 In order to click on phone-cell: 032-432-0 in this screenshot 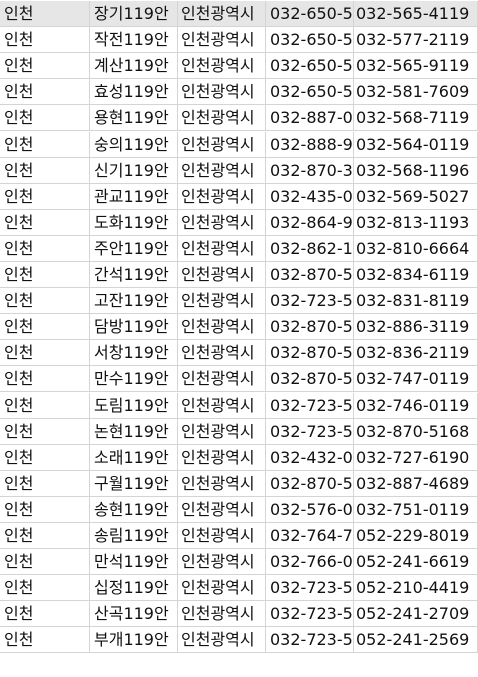, I will do `click(310, 458)`.